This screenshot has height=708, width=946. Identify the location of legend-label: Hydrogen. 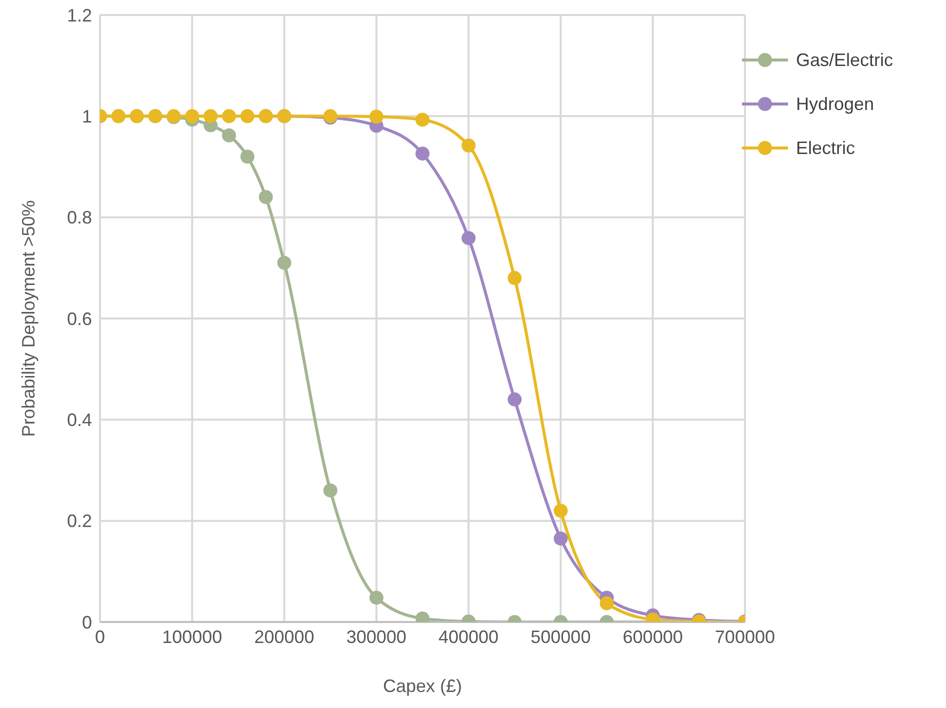
(835, 104).